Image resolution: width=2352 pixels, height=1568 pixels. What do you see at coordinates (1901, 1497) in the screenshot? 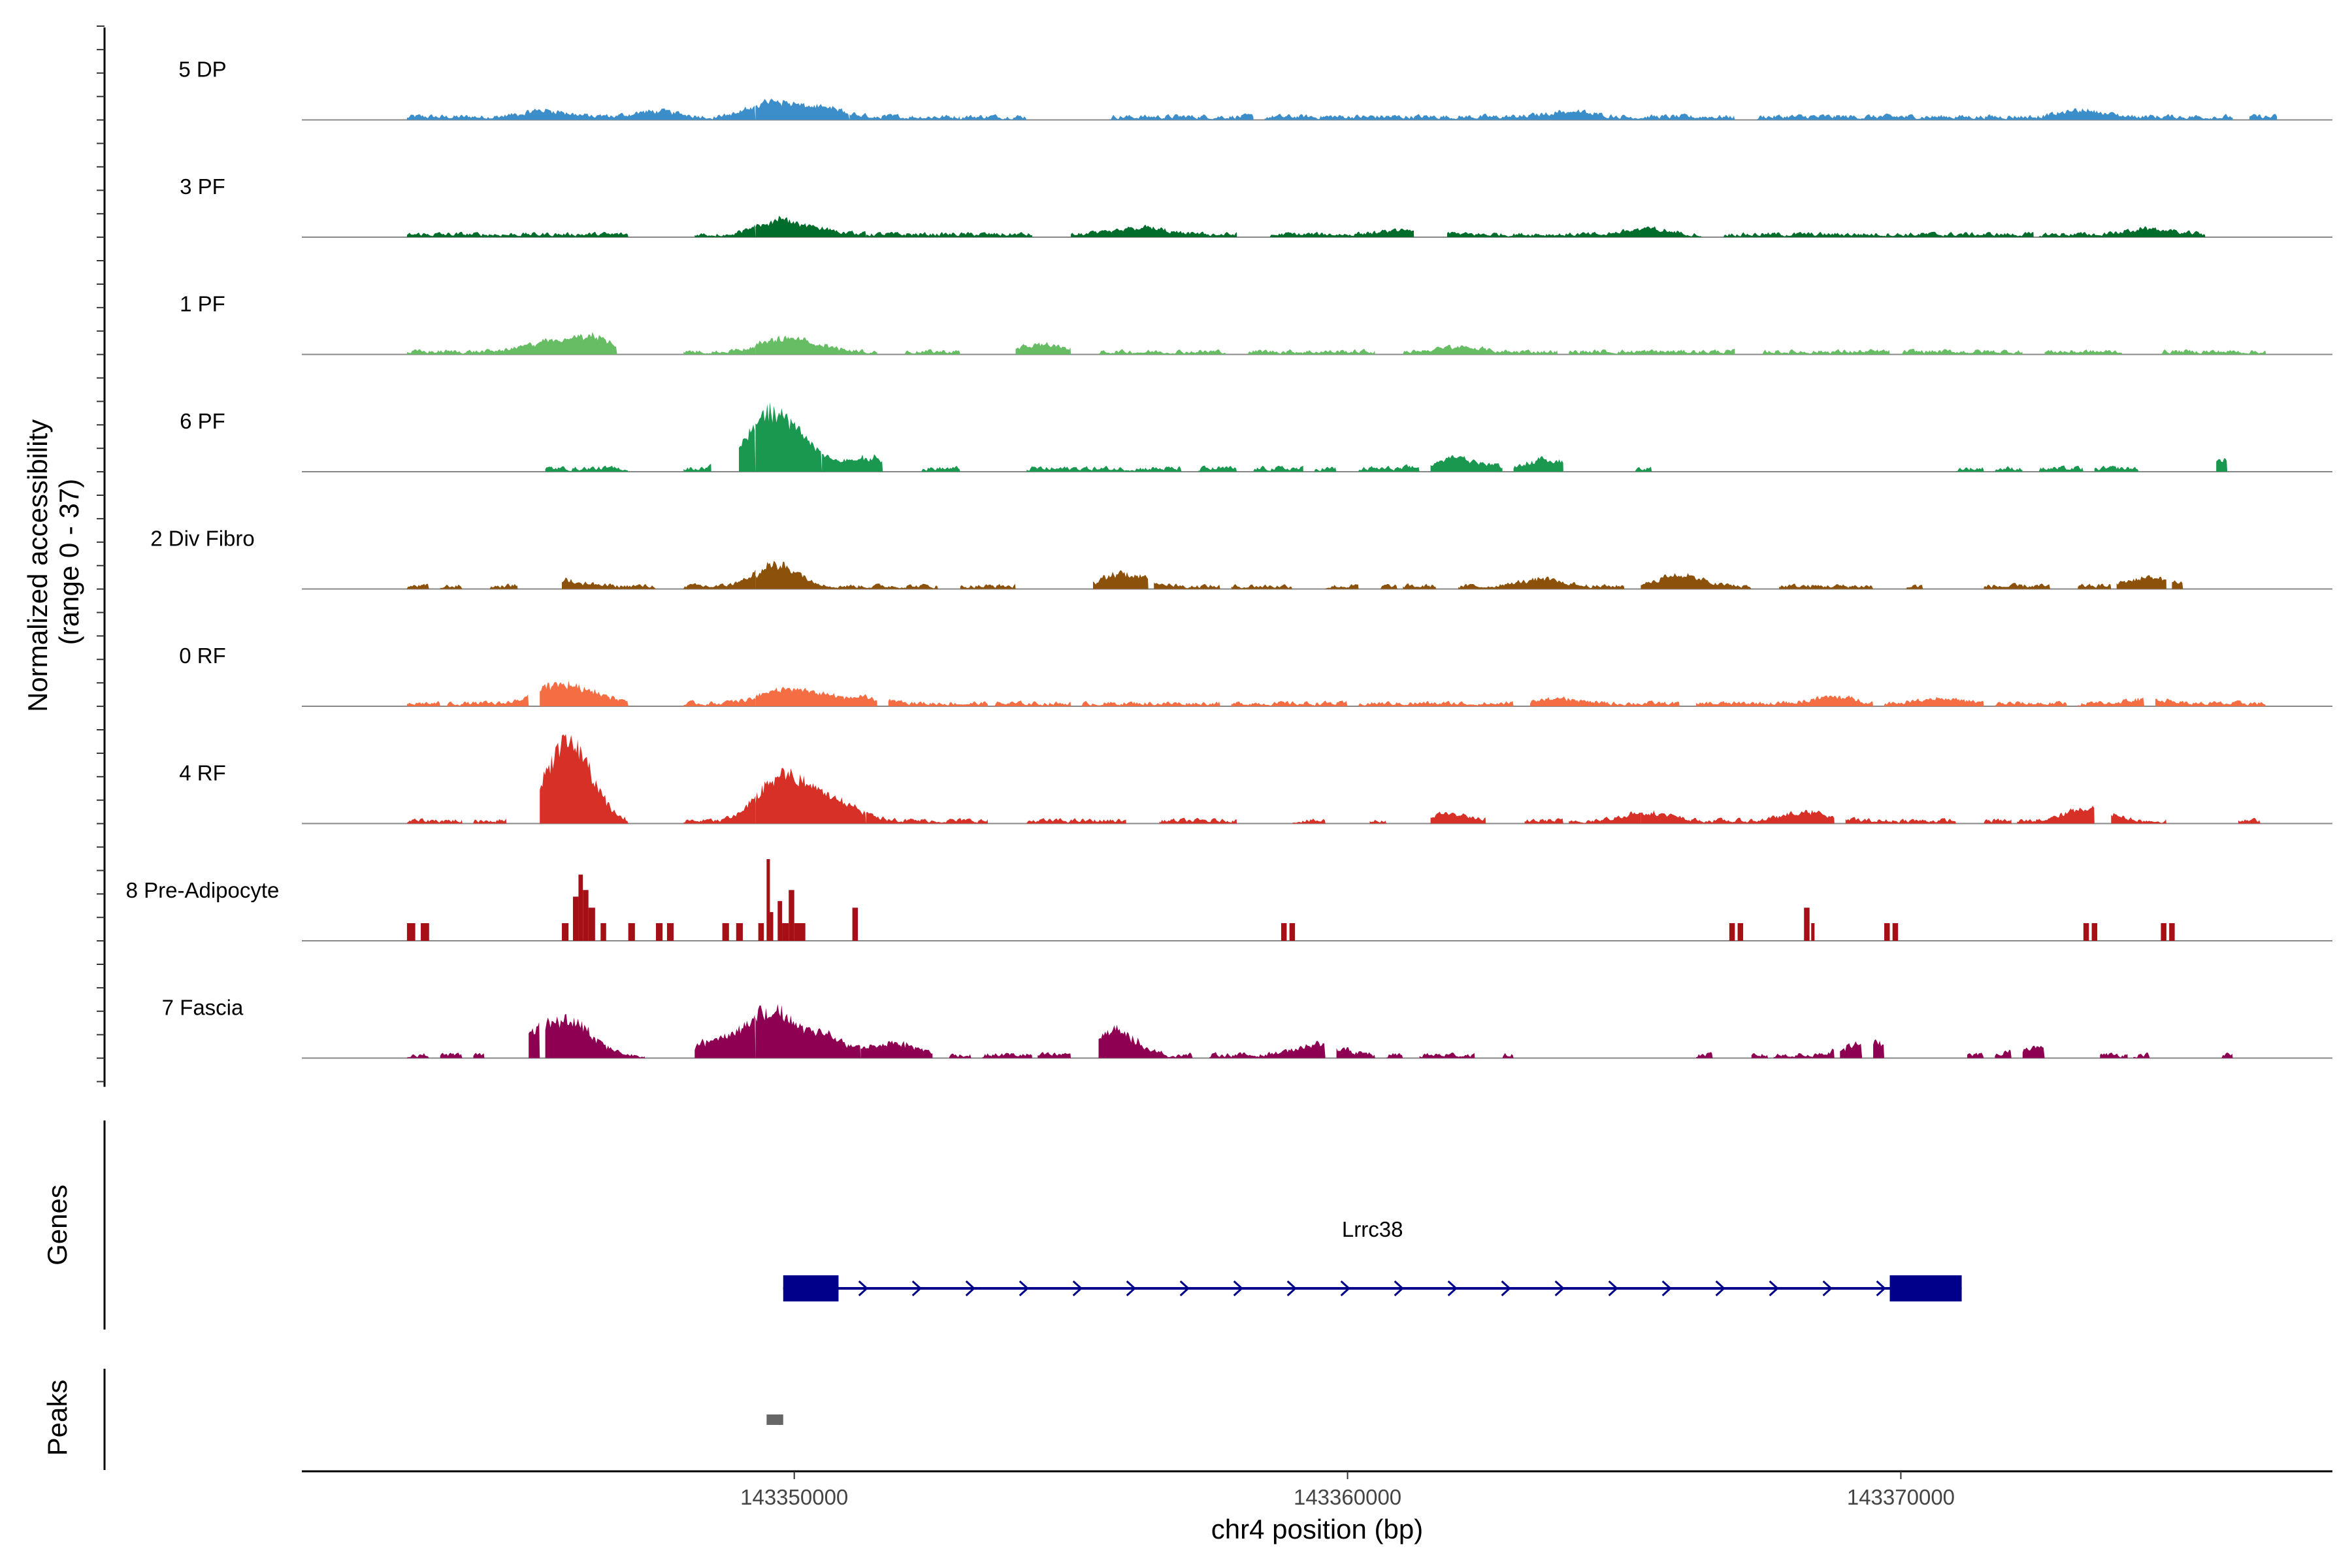
I see `x-tick-label: 143370000` at bounding box center [1901, 1497].